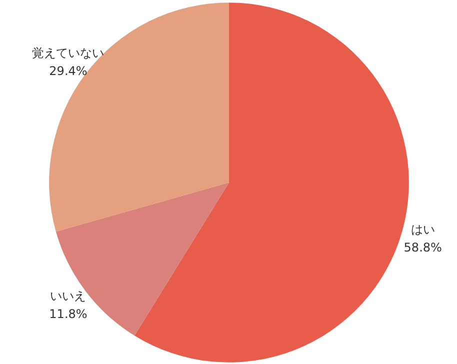  What do you see at coordinates (68, 313) in the screenshot?
I see `data-label: 11.8%` at bounding box center [68, 313].